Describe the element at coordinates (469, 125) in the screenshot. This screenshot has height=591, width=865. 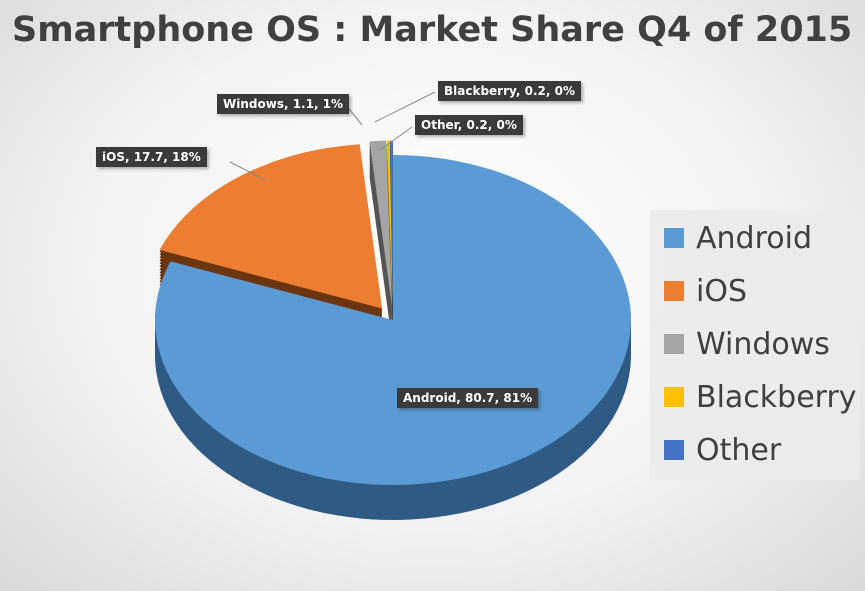
I see `data-label-other: Other, 0.2, 0%` at that location.